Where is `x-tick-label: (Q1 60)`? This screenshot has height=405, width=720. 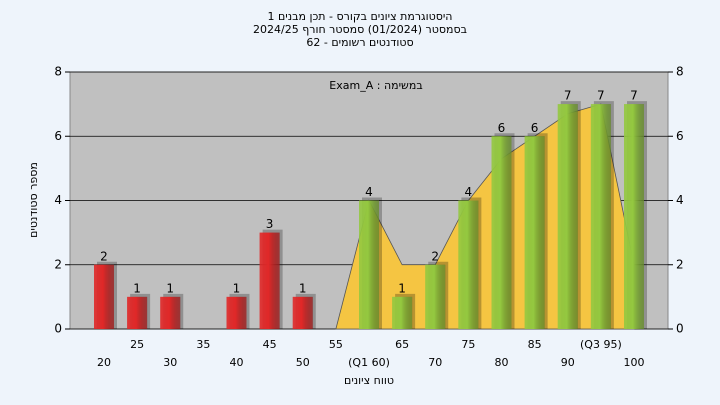
x-tick-label: (Q1 60) is located at coordinates (369, 362).